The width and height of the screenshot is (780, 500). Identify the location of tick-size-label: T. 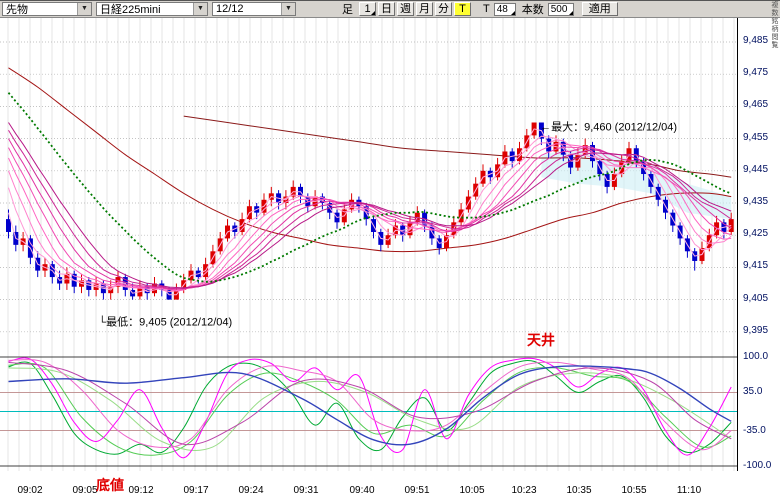
(486, 9).